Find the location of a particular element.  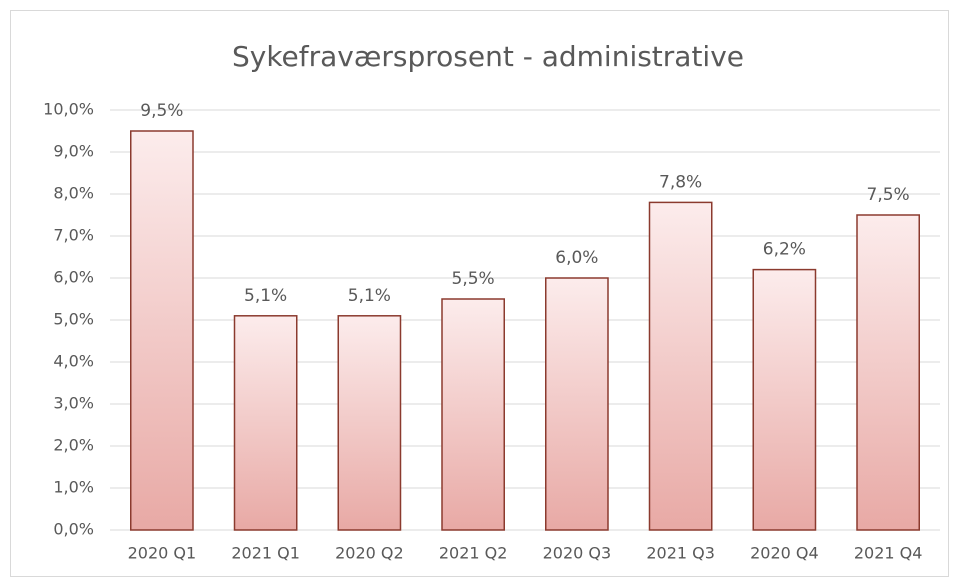

y-tick-label: 8,0% is located at coordinates (73, 193).